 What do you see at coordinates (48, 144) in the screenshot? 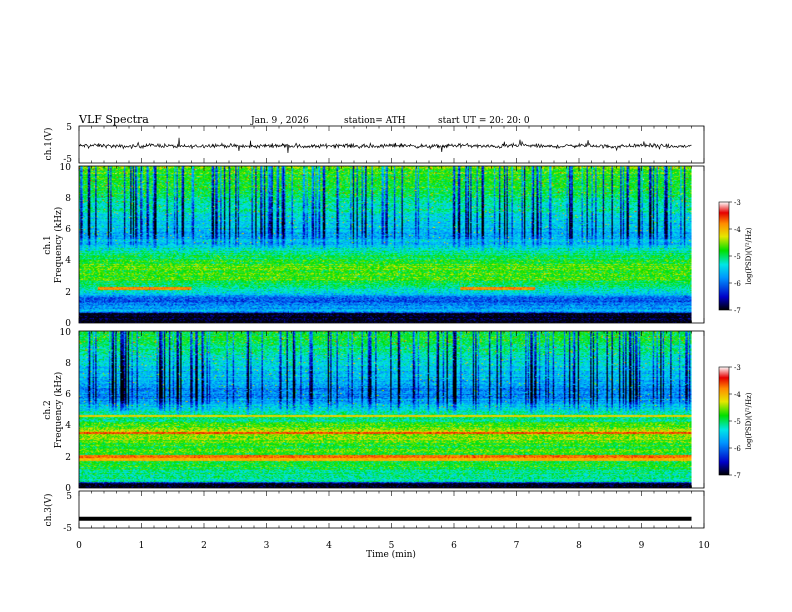
I see `ch1-waveform-ylabel: ch.1(V)` at bounding box center [48, 144].